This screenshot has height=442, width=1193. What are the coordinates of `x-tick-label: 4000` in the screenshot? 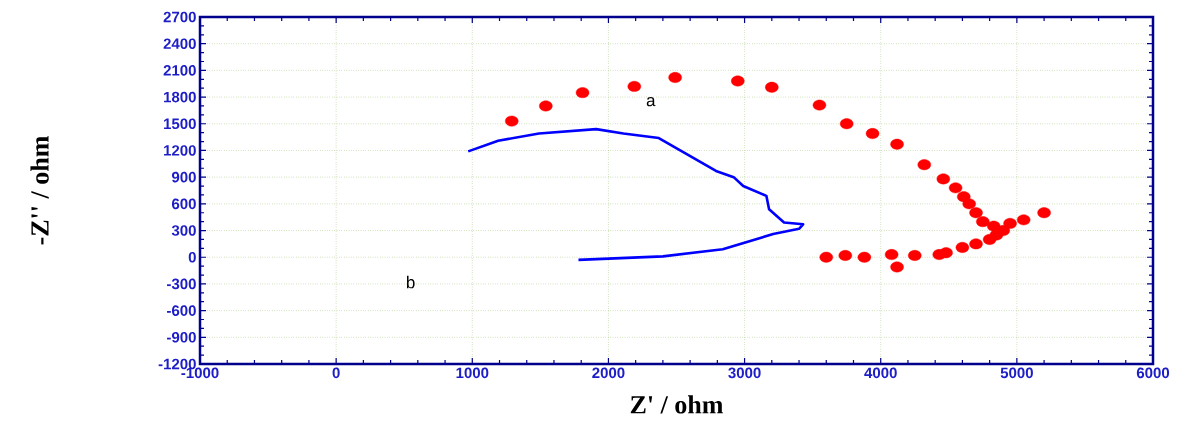 It's located at (880, 373).